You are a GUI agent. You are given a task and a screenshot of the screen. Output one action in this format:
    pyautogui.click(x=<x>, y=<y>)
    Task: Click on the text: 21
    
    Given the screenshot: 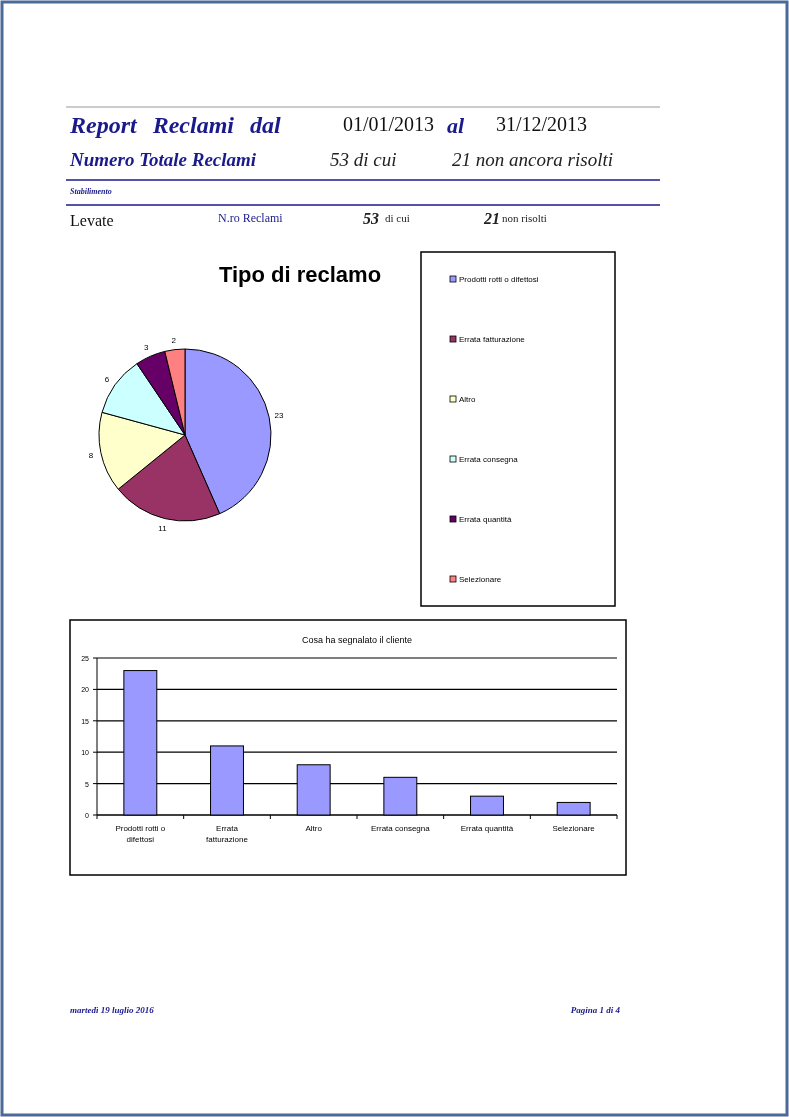 What is the action you would take?
    pyautogui.click(x=491, y=218)
    